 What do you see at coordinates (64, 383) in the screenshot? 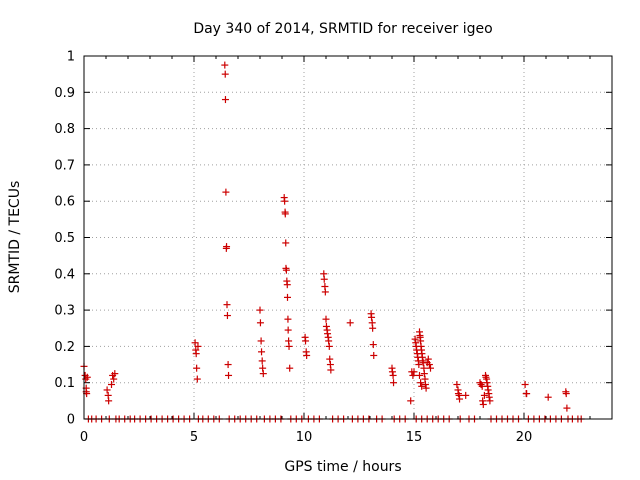
I see `y-tick-label: 0.1` at bounding box center [64, 383].